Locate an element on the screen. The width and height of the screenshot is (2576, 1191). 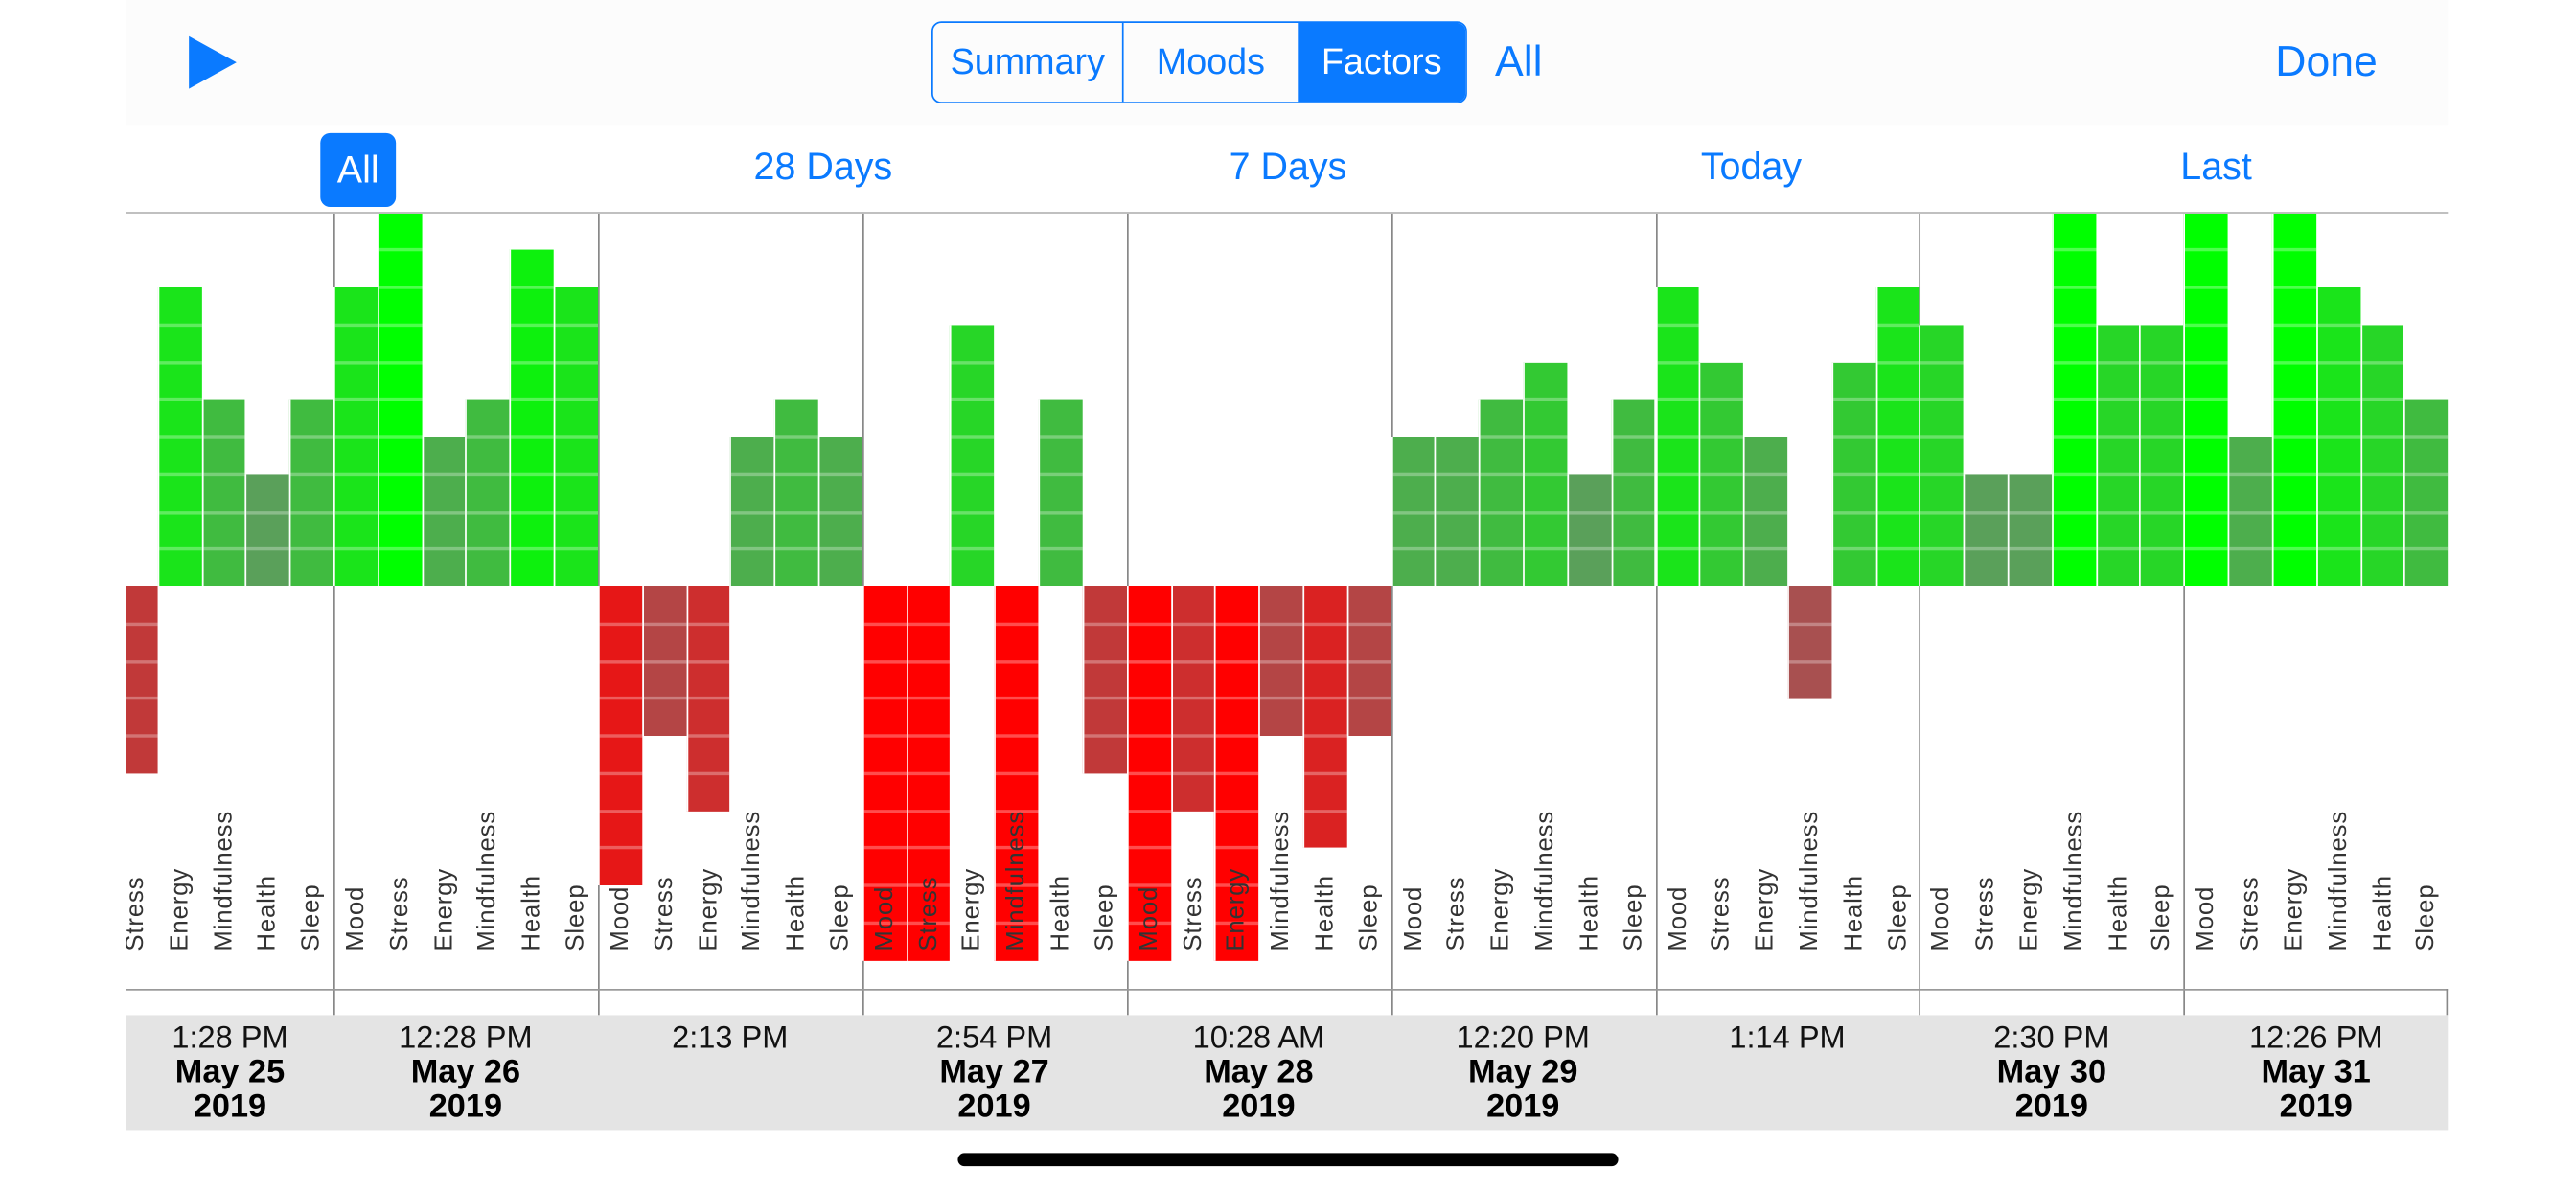
all-button: All is located at coordinates (1519, 60).